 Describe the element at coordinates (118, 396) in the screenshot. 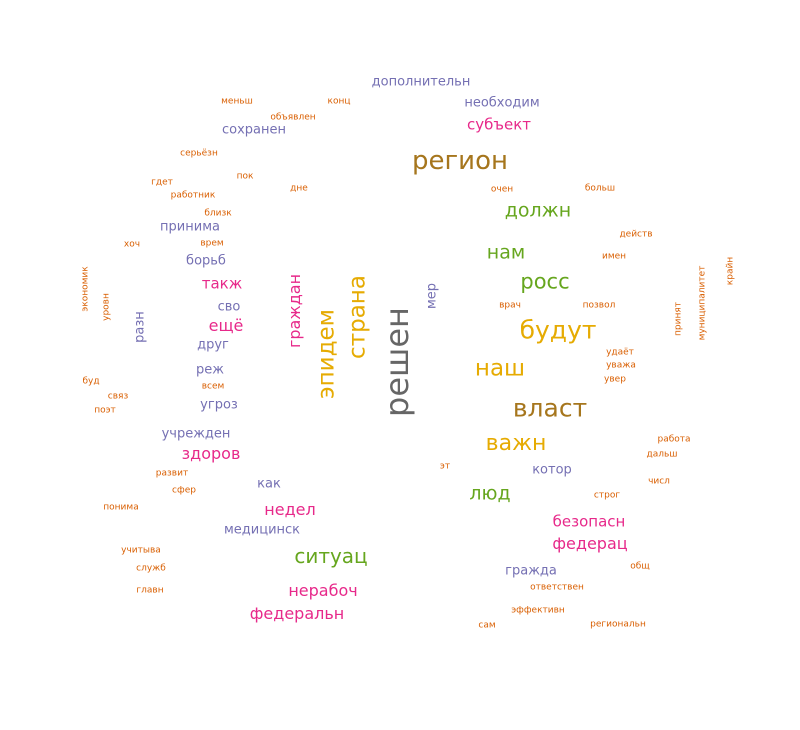

I see `word-cloud-word: связ` at that location.